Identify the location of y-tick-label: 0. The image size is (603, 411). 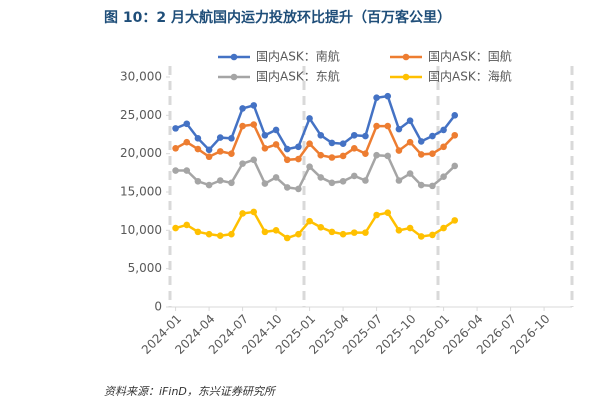
(158, 307).